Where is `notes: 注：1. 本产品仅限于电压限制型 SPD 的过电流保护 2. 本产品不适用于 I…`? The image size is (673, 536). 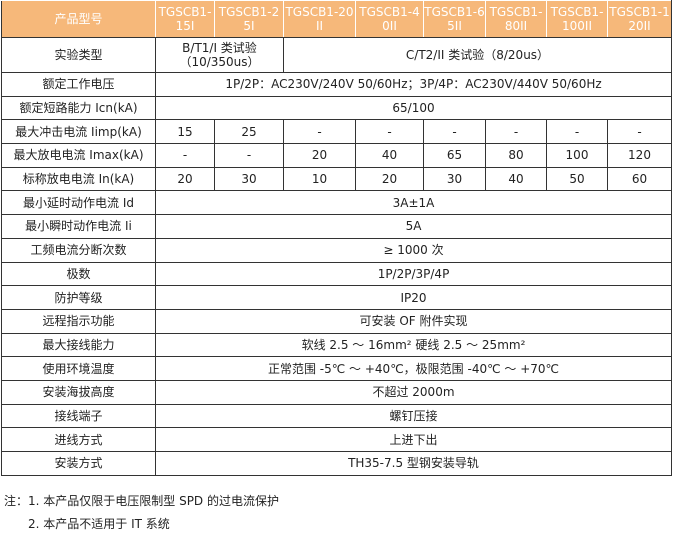
notes: 注：1. 本产品仅限于电压限制型 SPD 的过电流保护 2. 本产品不适用于 I… is located at coordinates (141, 513).